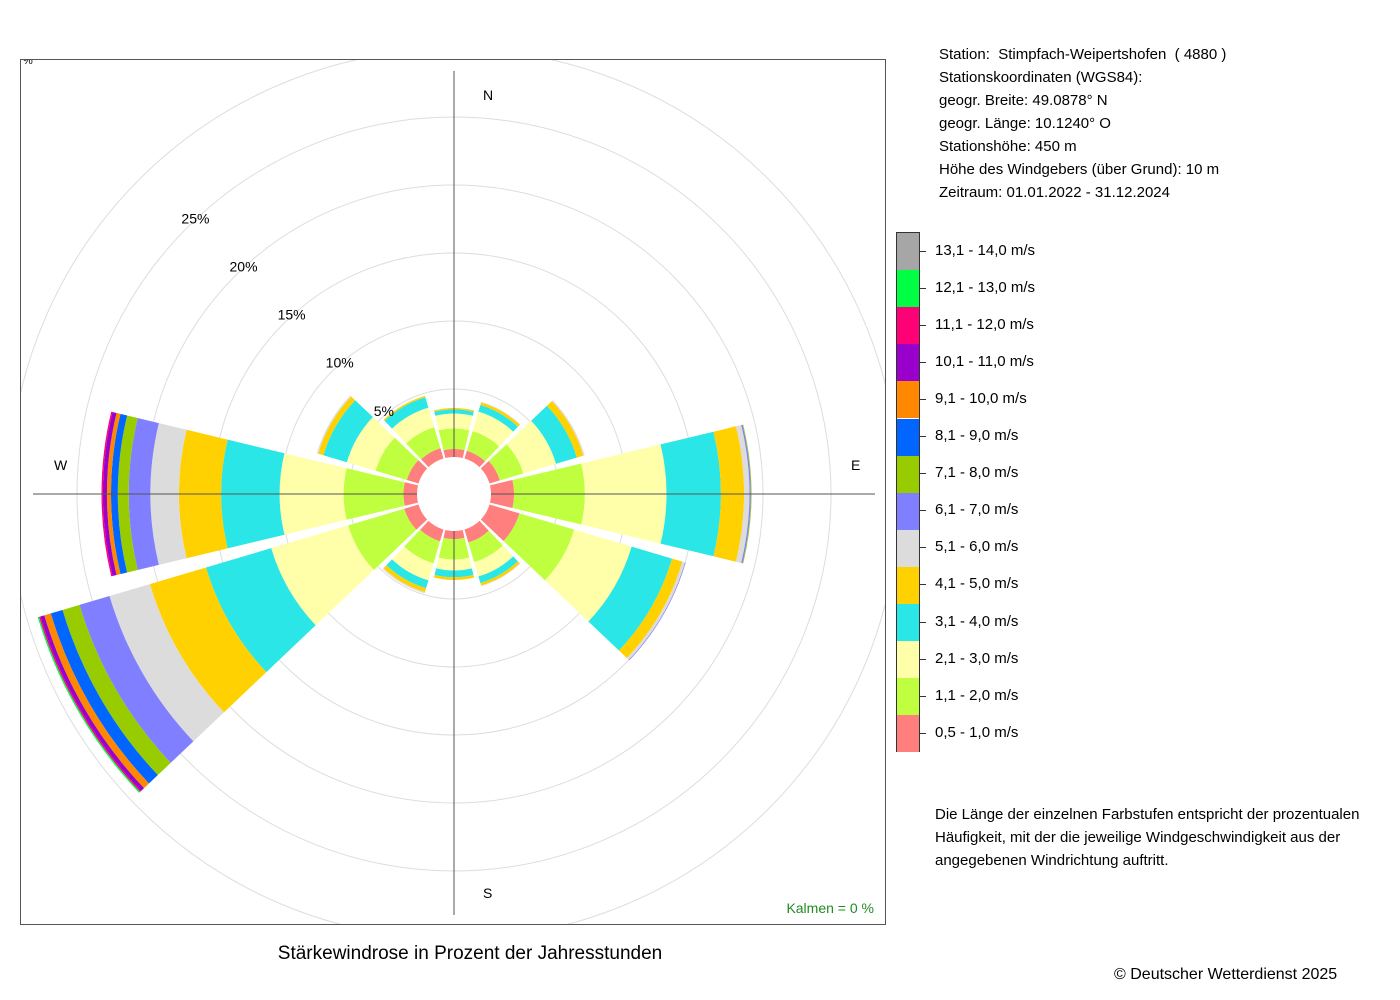 Image resolution: width=1400 pixels, height=1000 pixels. Describe the element at coordinates (977, 473) in the screenshot. I see `legend-label: 7,1 - 8,0 m/s` at that location.